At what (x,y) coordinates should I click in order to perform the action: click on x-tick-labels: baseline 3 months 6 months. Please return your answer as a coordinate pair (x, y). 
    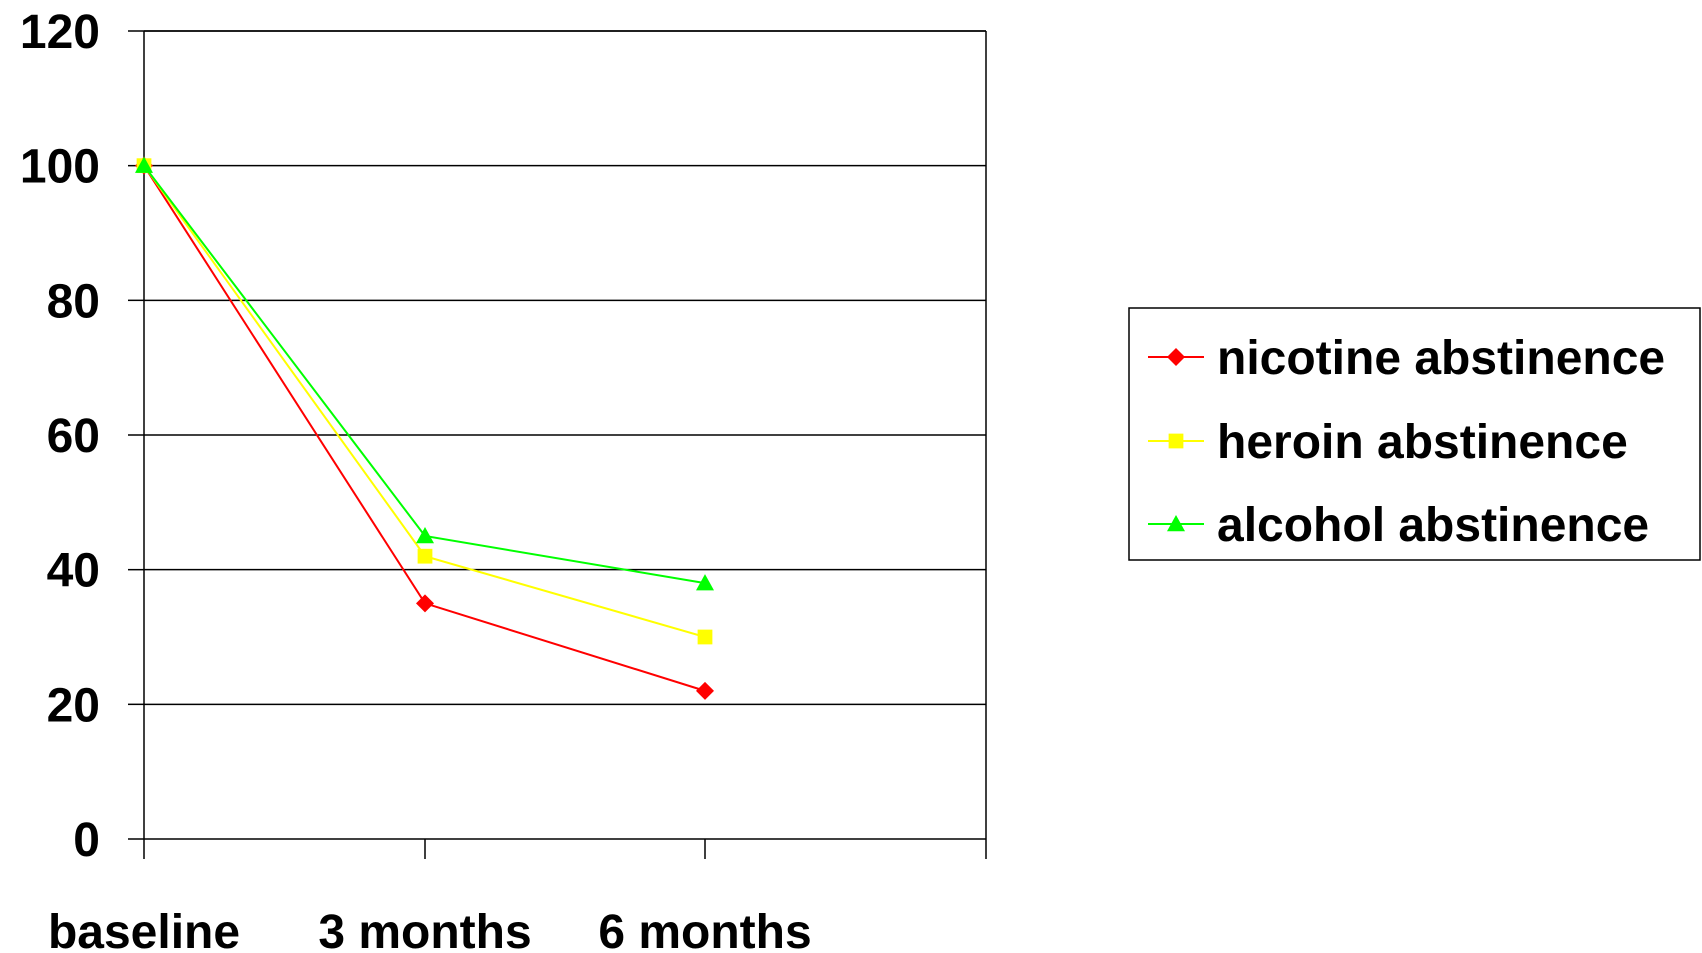
    Looking at the image, I should click on (430, 929).